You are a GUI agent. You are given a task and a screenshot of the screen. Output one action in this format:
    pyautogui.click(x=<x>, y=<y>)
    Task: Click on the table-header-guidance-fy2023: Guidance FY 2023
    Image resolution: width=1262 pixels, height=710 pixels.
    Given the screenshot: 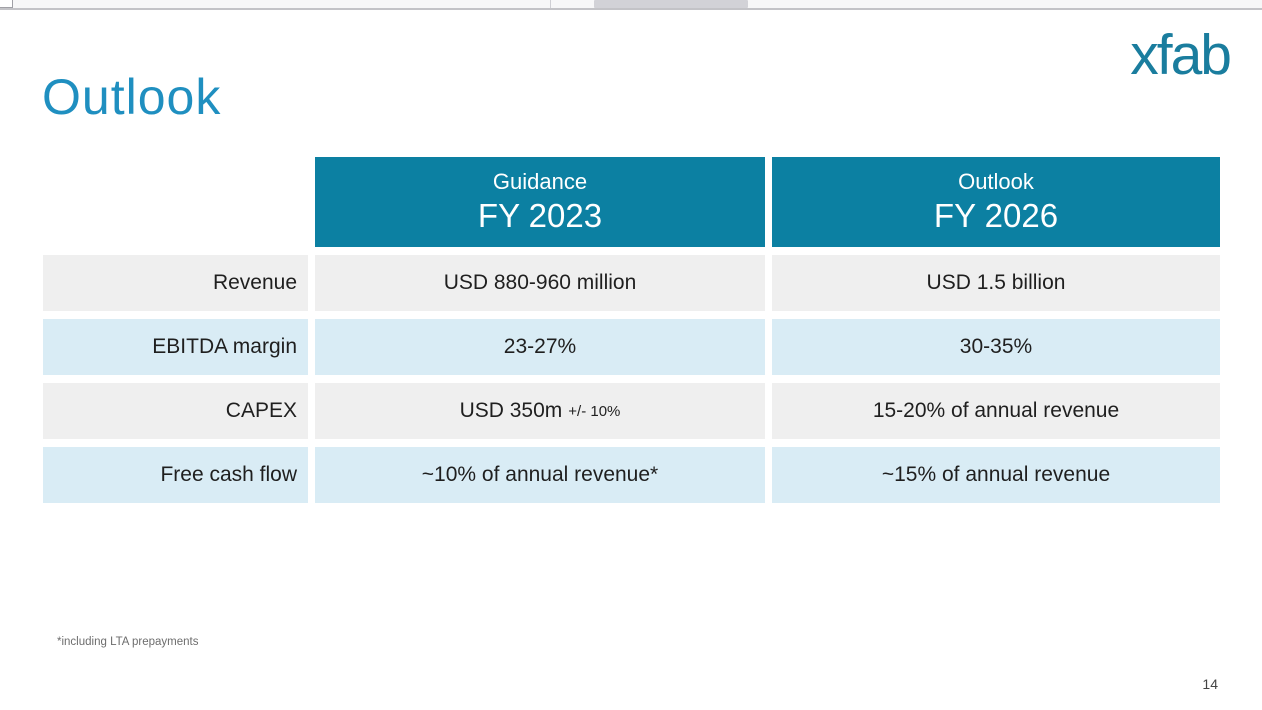 What is the action you would take?
    pyautogui.click(x=540, y=202)
    